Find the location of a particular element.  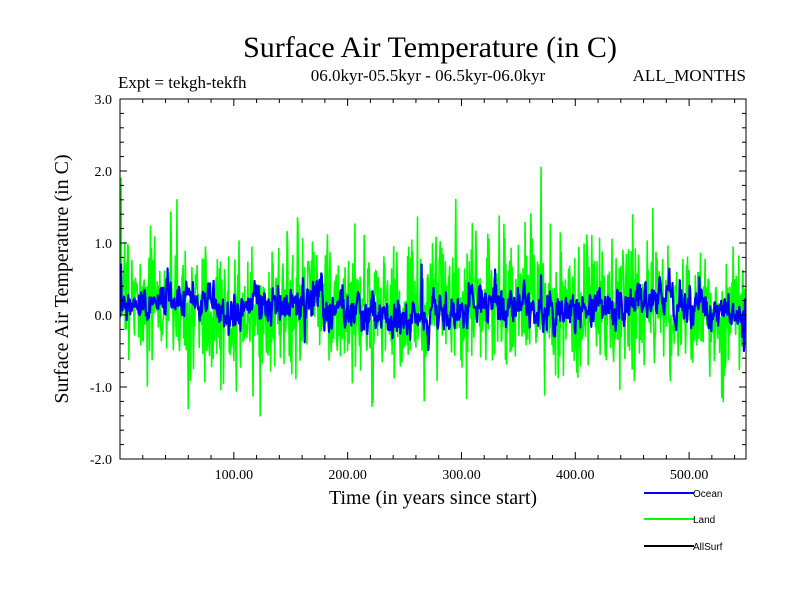

y-tick-label: 0.0 is located at coordinates (104, 316).